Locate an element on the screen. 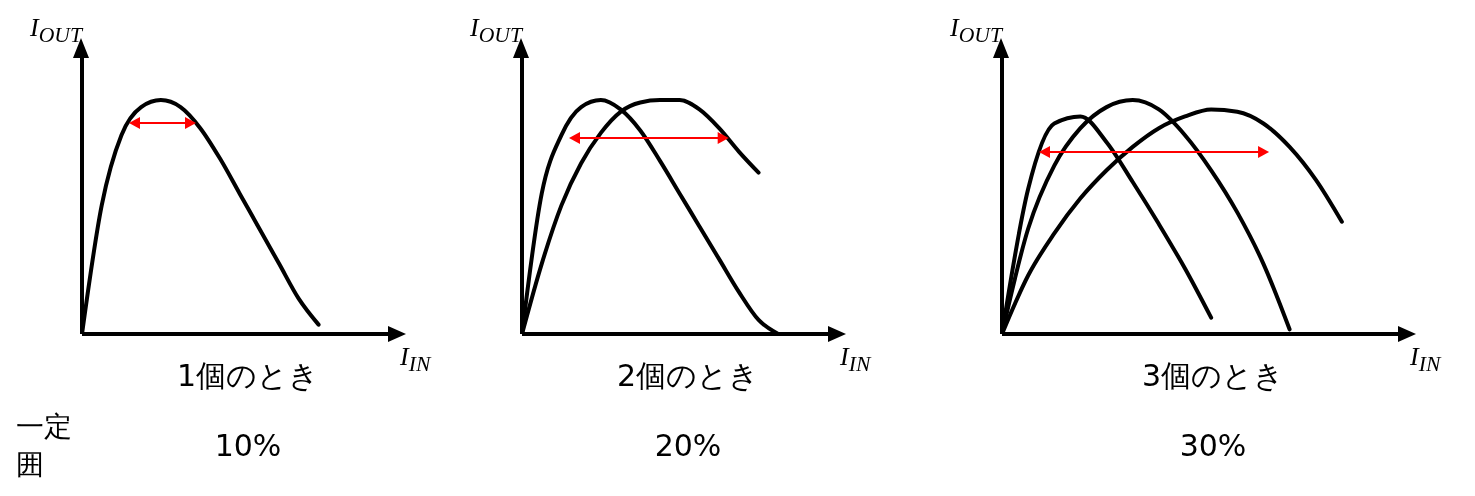 Image resolution: width=1475 pixels, height=496 pixels. text: 囲 is located at coordinates (30, 465).